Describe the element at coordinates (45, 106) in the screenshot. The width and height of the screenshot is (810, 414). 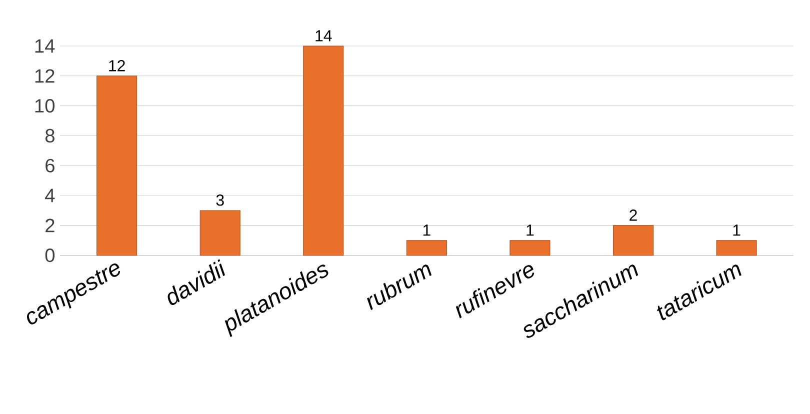
I see `y-tick-label: 10` at that location.